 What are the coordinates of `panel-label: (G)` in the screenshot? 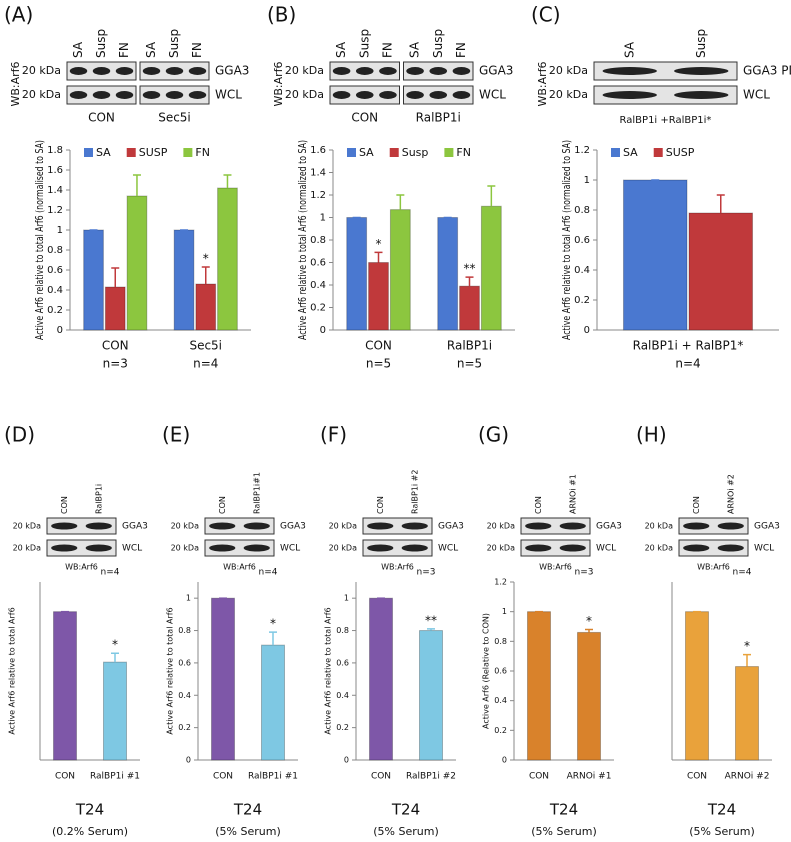 It's located at (493, 435).